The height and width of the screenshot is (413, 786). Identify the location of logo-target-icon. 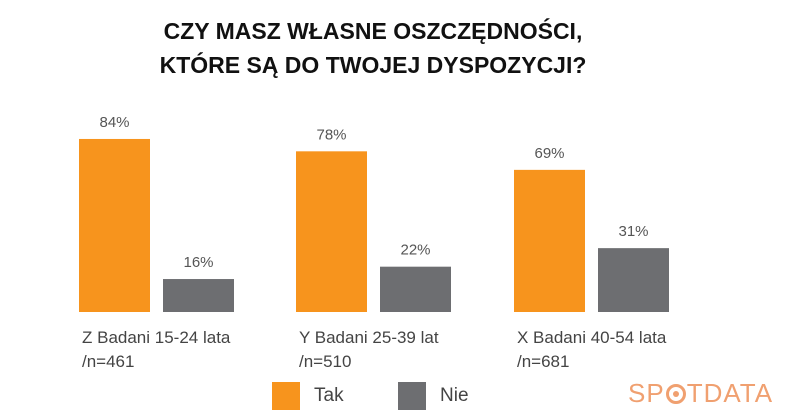
(675, 394).